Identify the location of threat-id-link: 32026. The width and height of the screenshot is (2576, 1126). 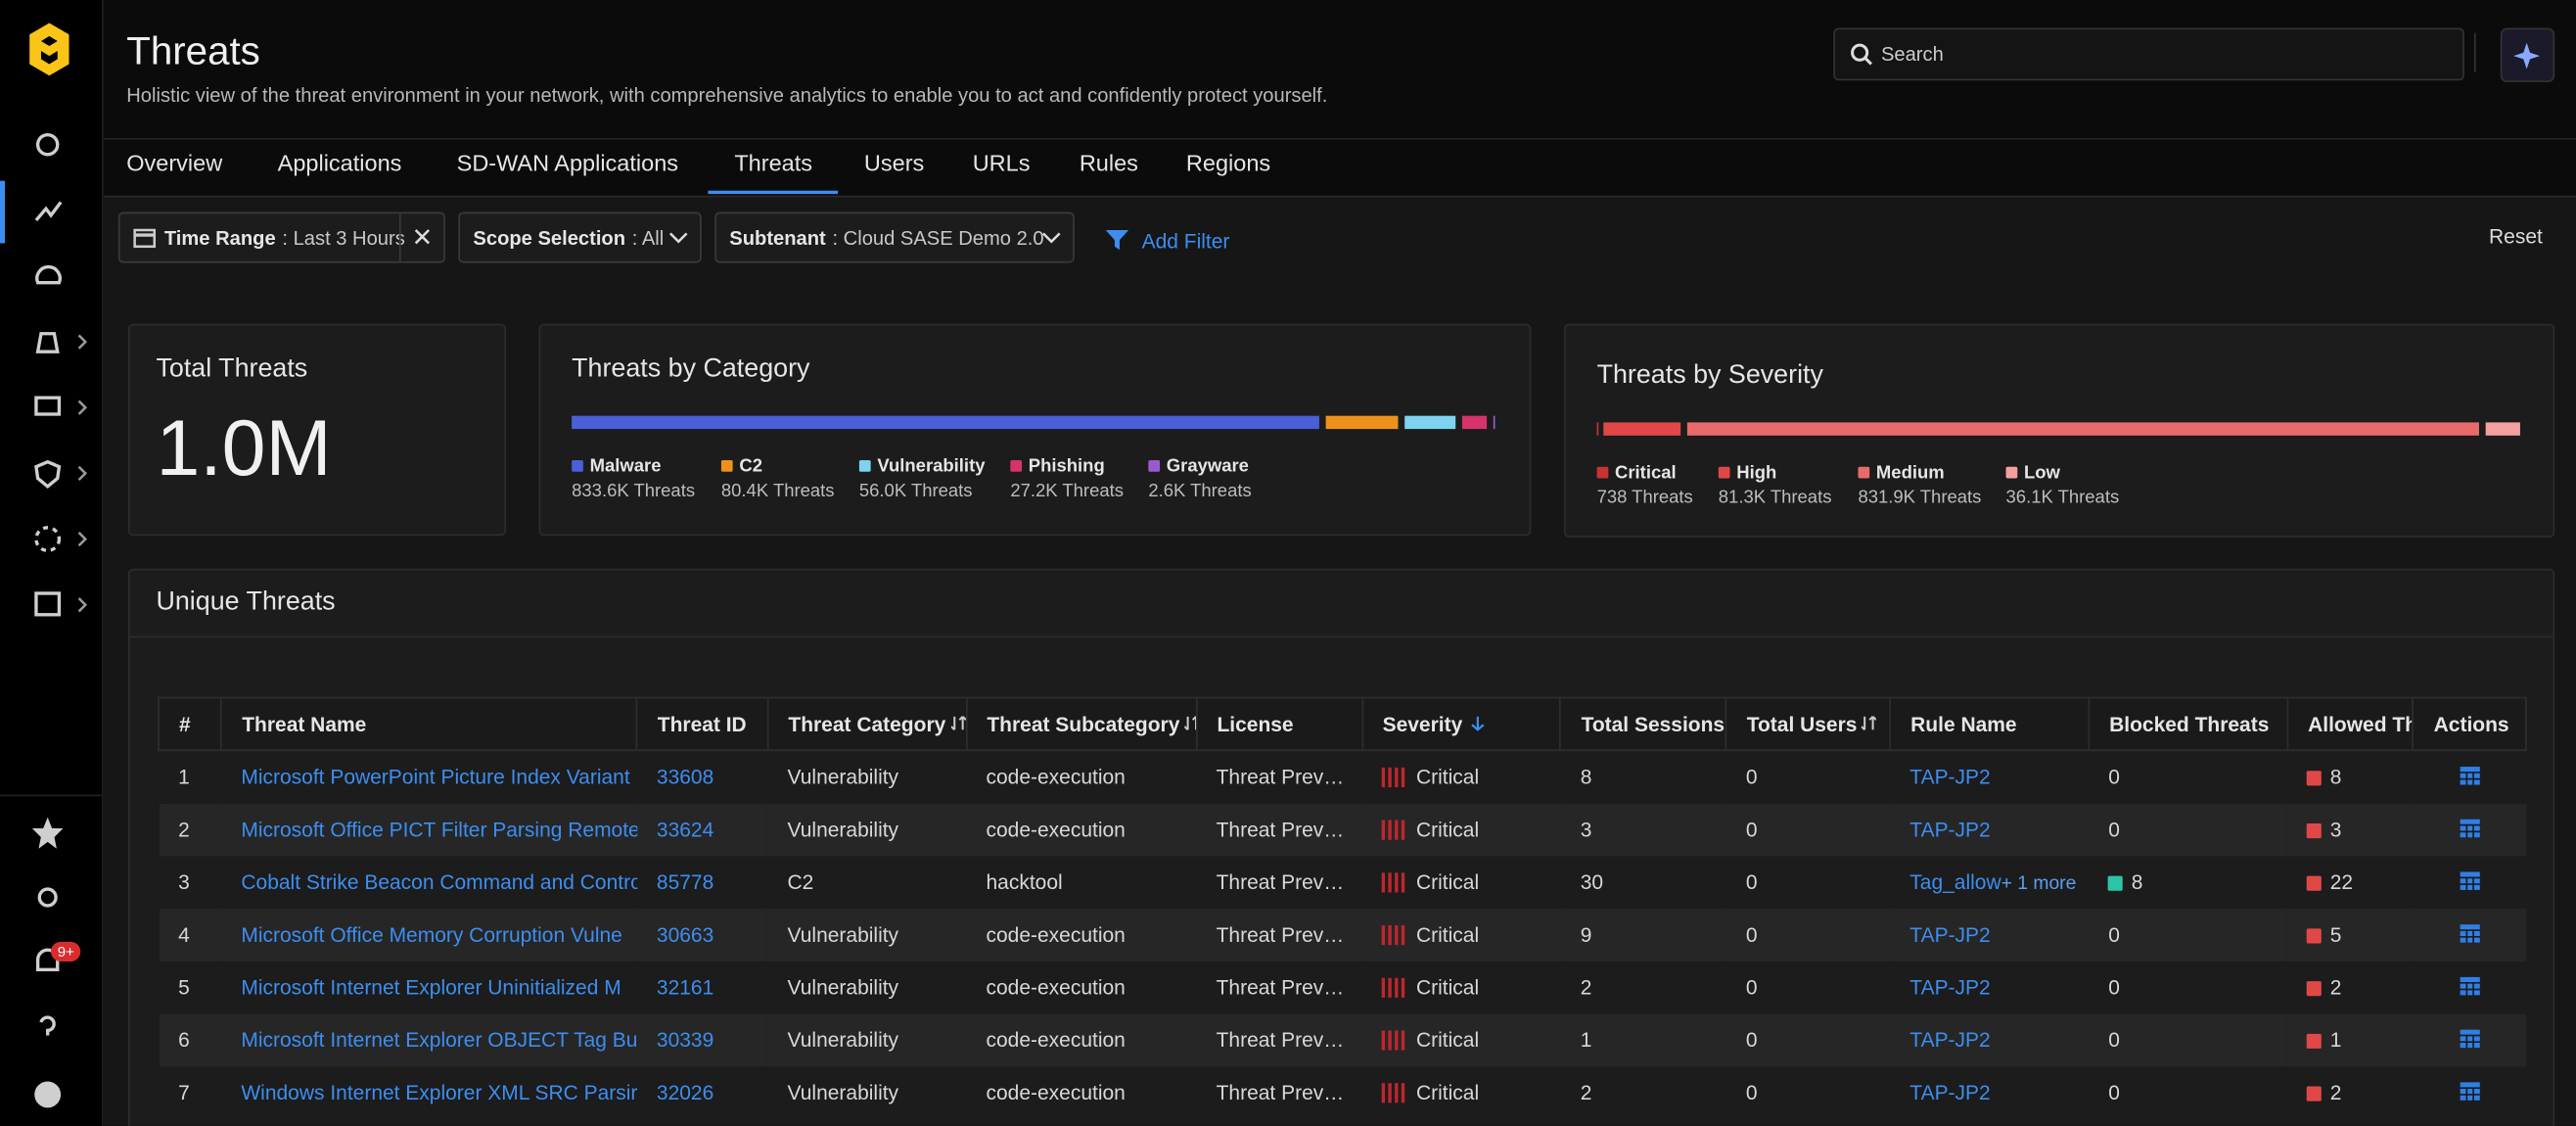
(685, 1092).